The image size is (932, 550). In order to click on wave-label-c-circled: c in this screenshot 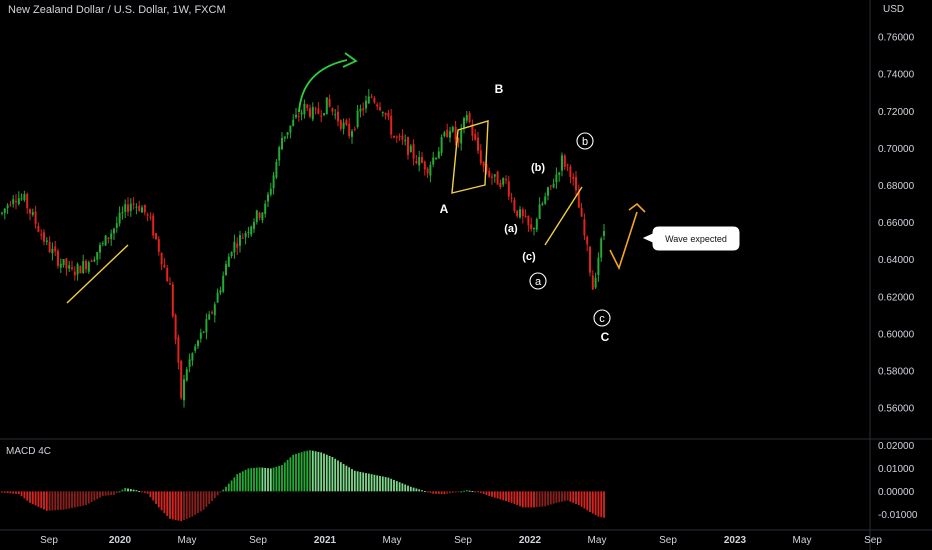, I will do `click(602, 319)`.